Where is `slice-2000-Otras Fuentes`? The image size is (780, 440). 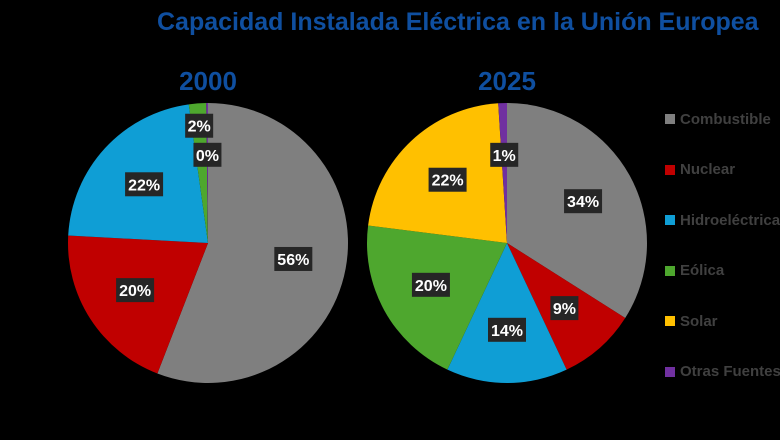
slice-2000-Otras Fuentes is located at coordinates (207, 173).